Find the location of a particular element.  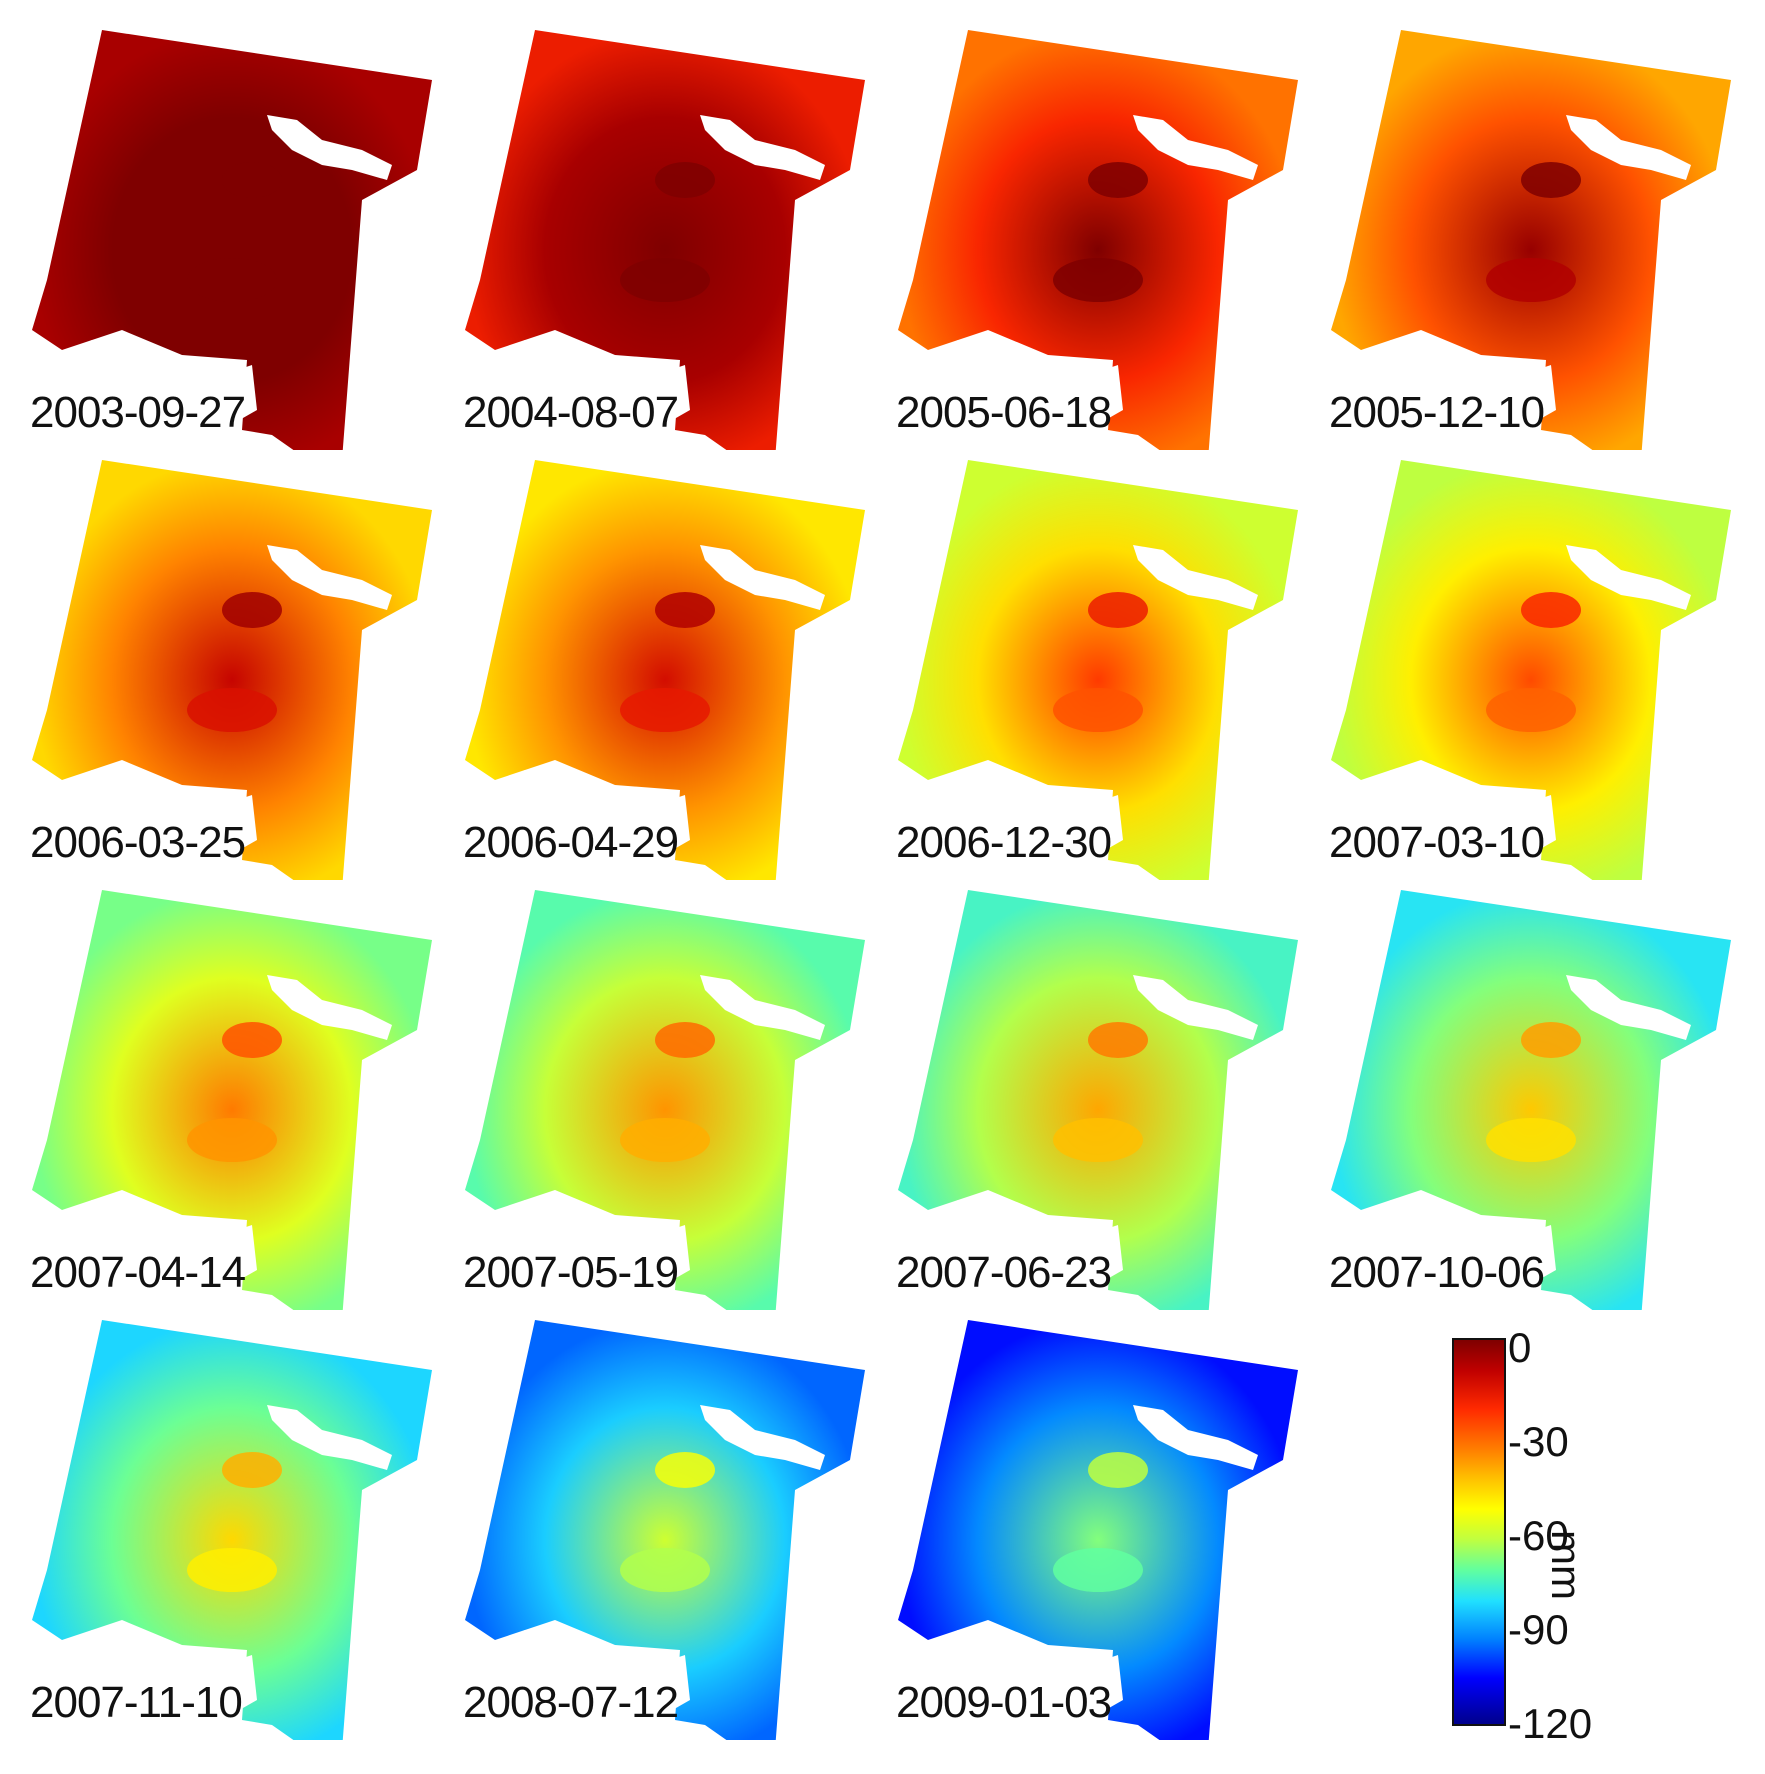

panel-date-label: 2007-11-10 is located at coordinates (136, 1702).